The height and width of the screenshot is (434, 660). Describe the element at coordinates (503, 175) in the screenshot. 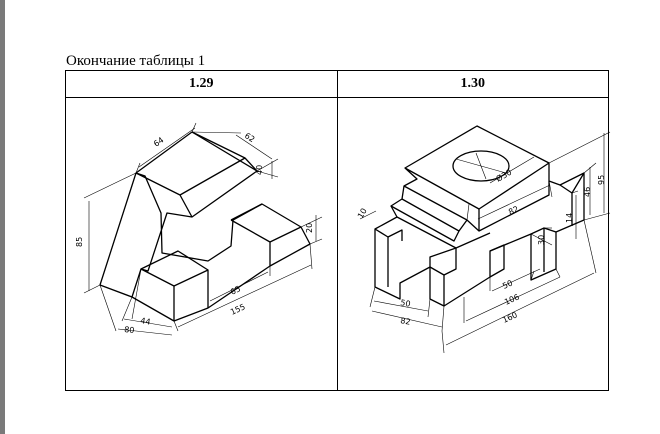

I see `dim-label: Ø30` at that location.